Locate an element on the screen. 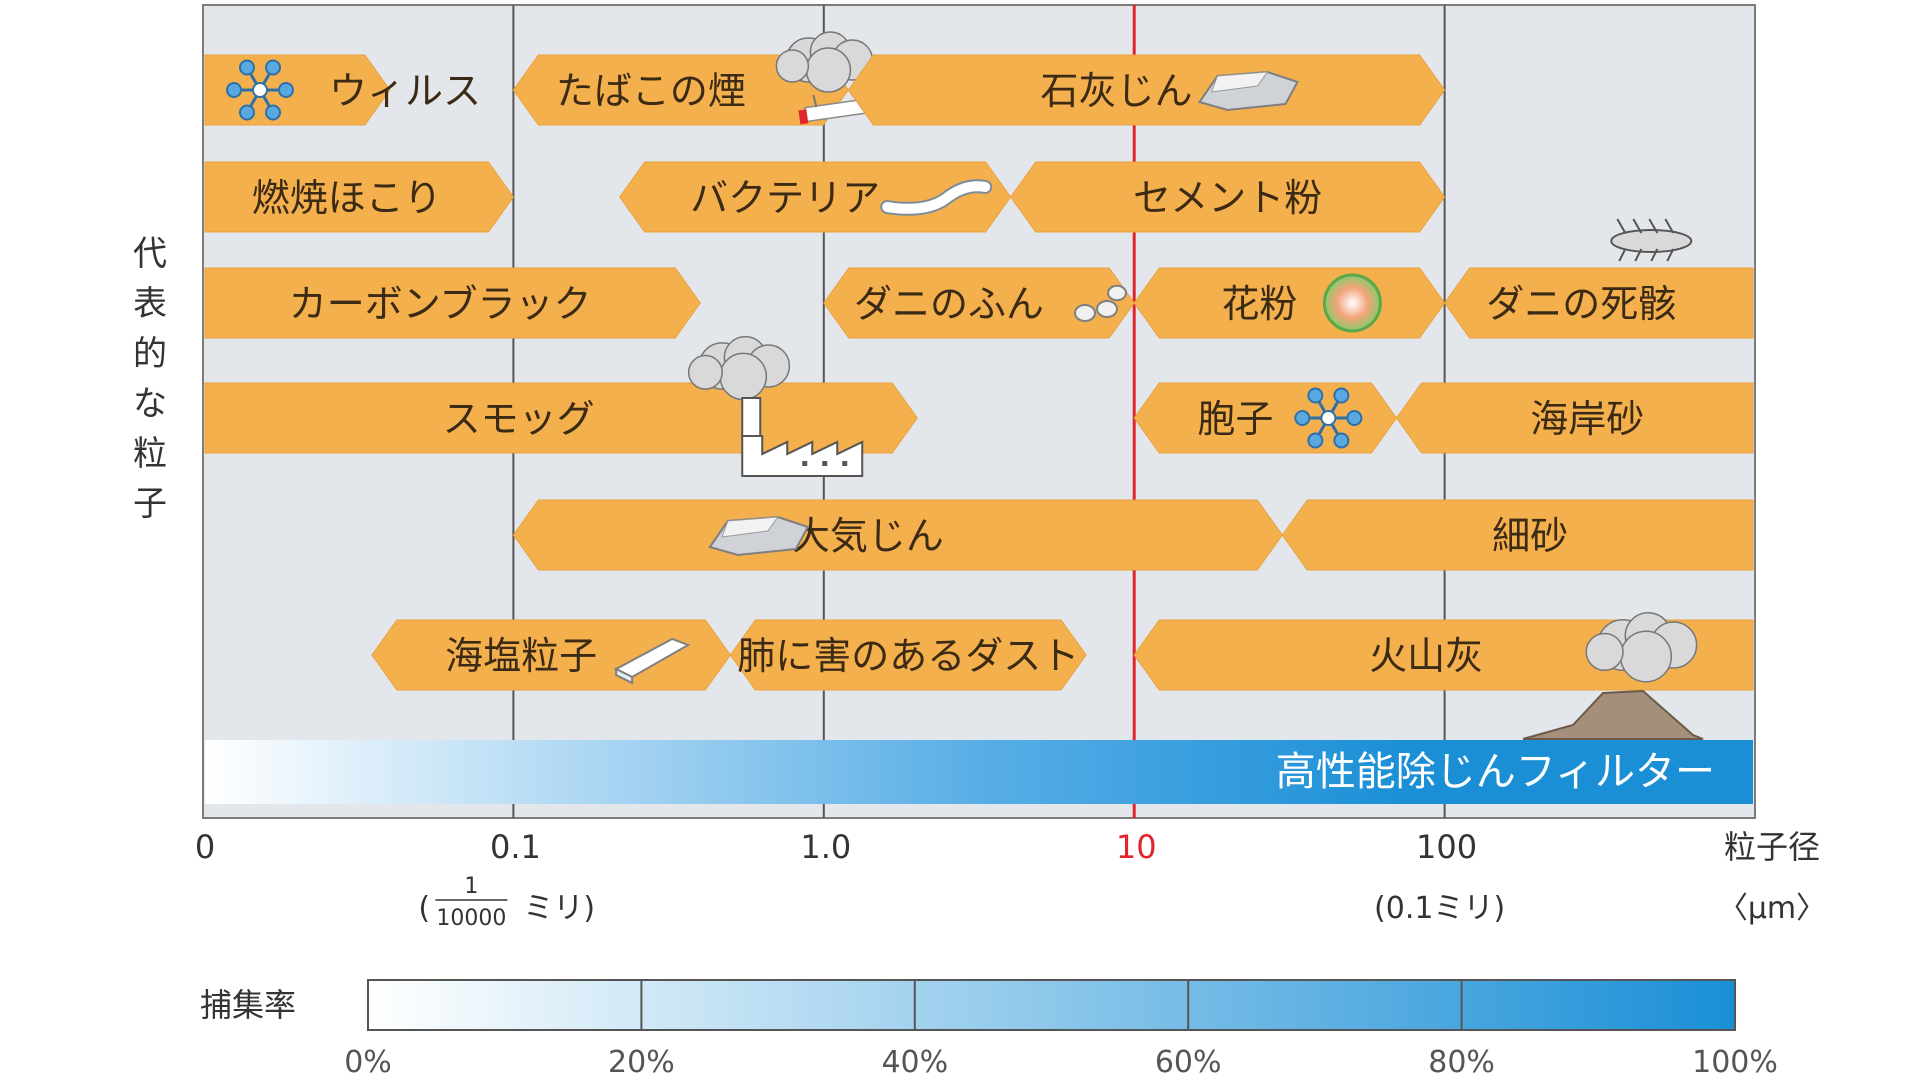 The width and height of the screenshot is (1920, 1080). particle-0-たばこの煙: たばこの煙 is located at coordinates (709, 78).